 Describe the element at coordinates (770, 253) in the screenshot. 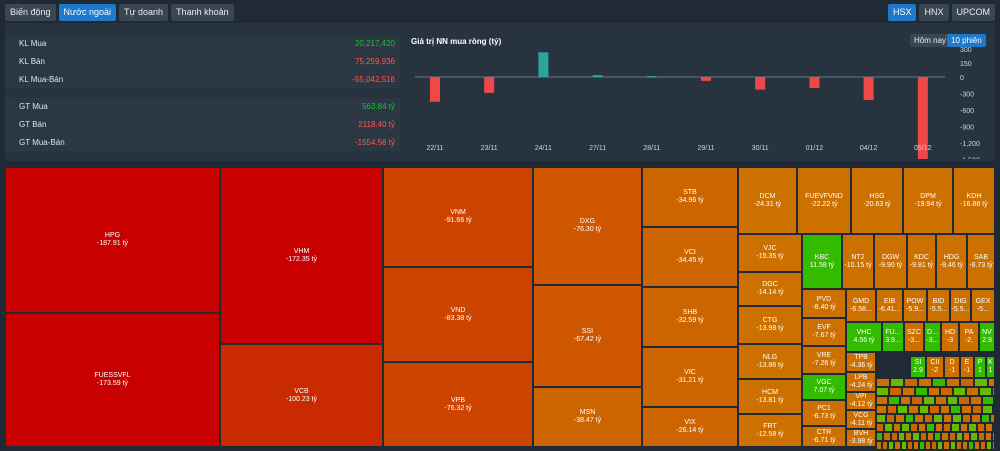

I see `treemap-cell-vjc: VJC -15.35 tỷ` at that location.